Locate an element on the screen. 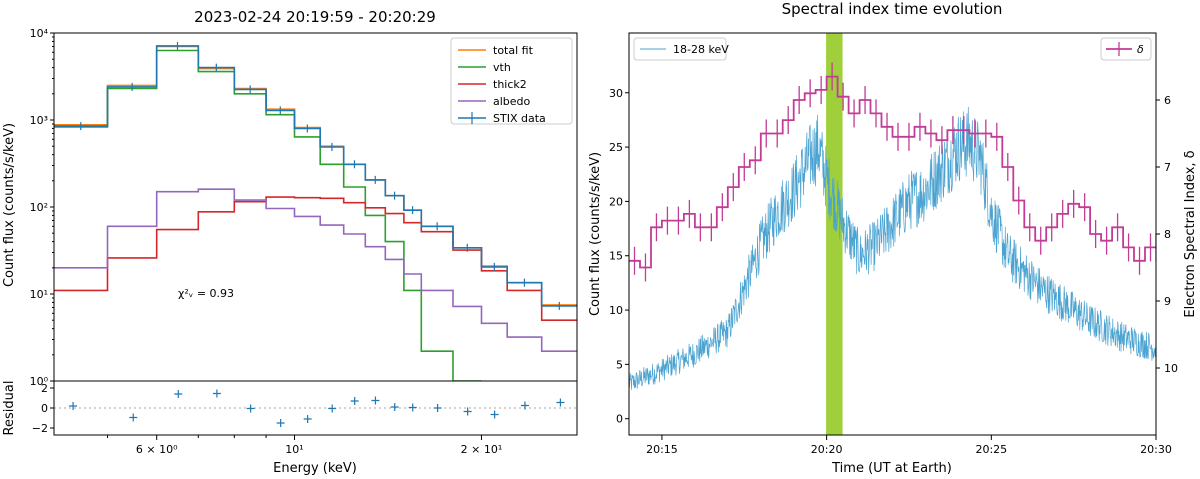 This screenshot has height=479, width=1200. time-legends: 18-28 keV δ is located at coordinates (892, 49).